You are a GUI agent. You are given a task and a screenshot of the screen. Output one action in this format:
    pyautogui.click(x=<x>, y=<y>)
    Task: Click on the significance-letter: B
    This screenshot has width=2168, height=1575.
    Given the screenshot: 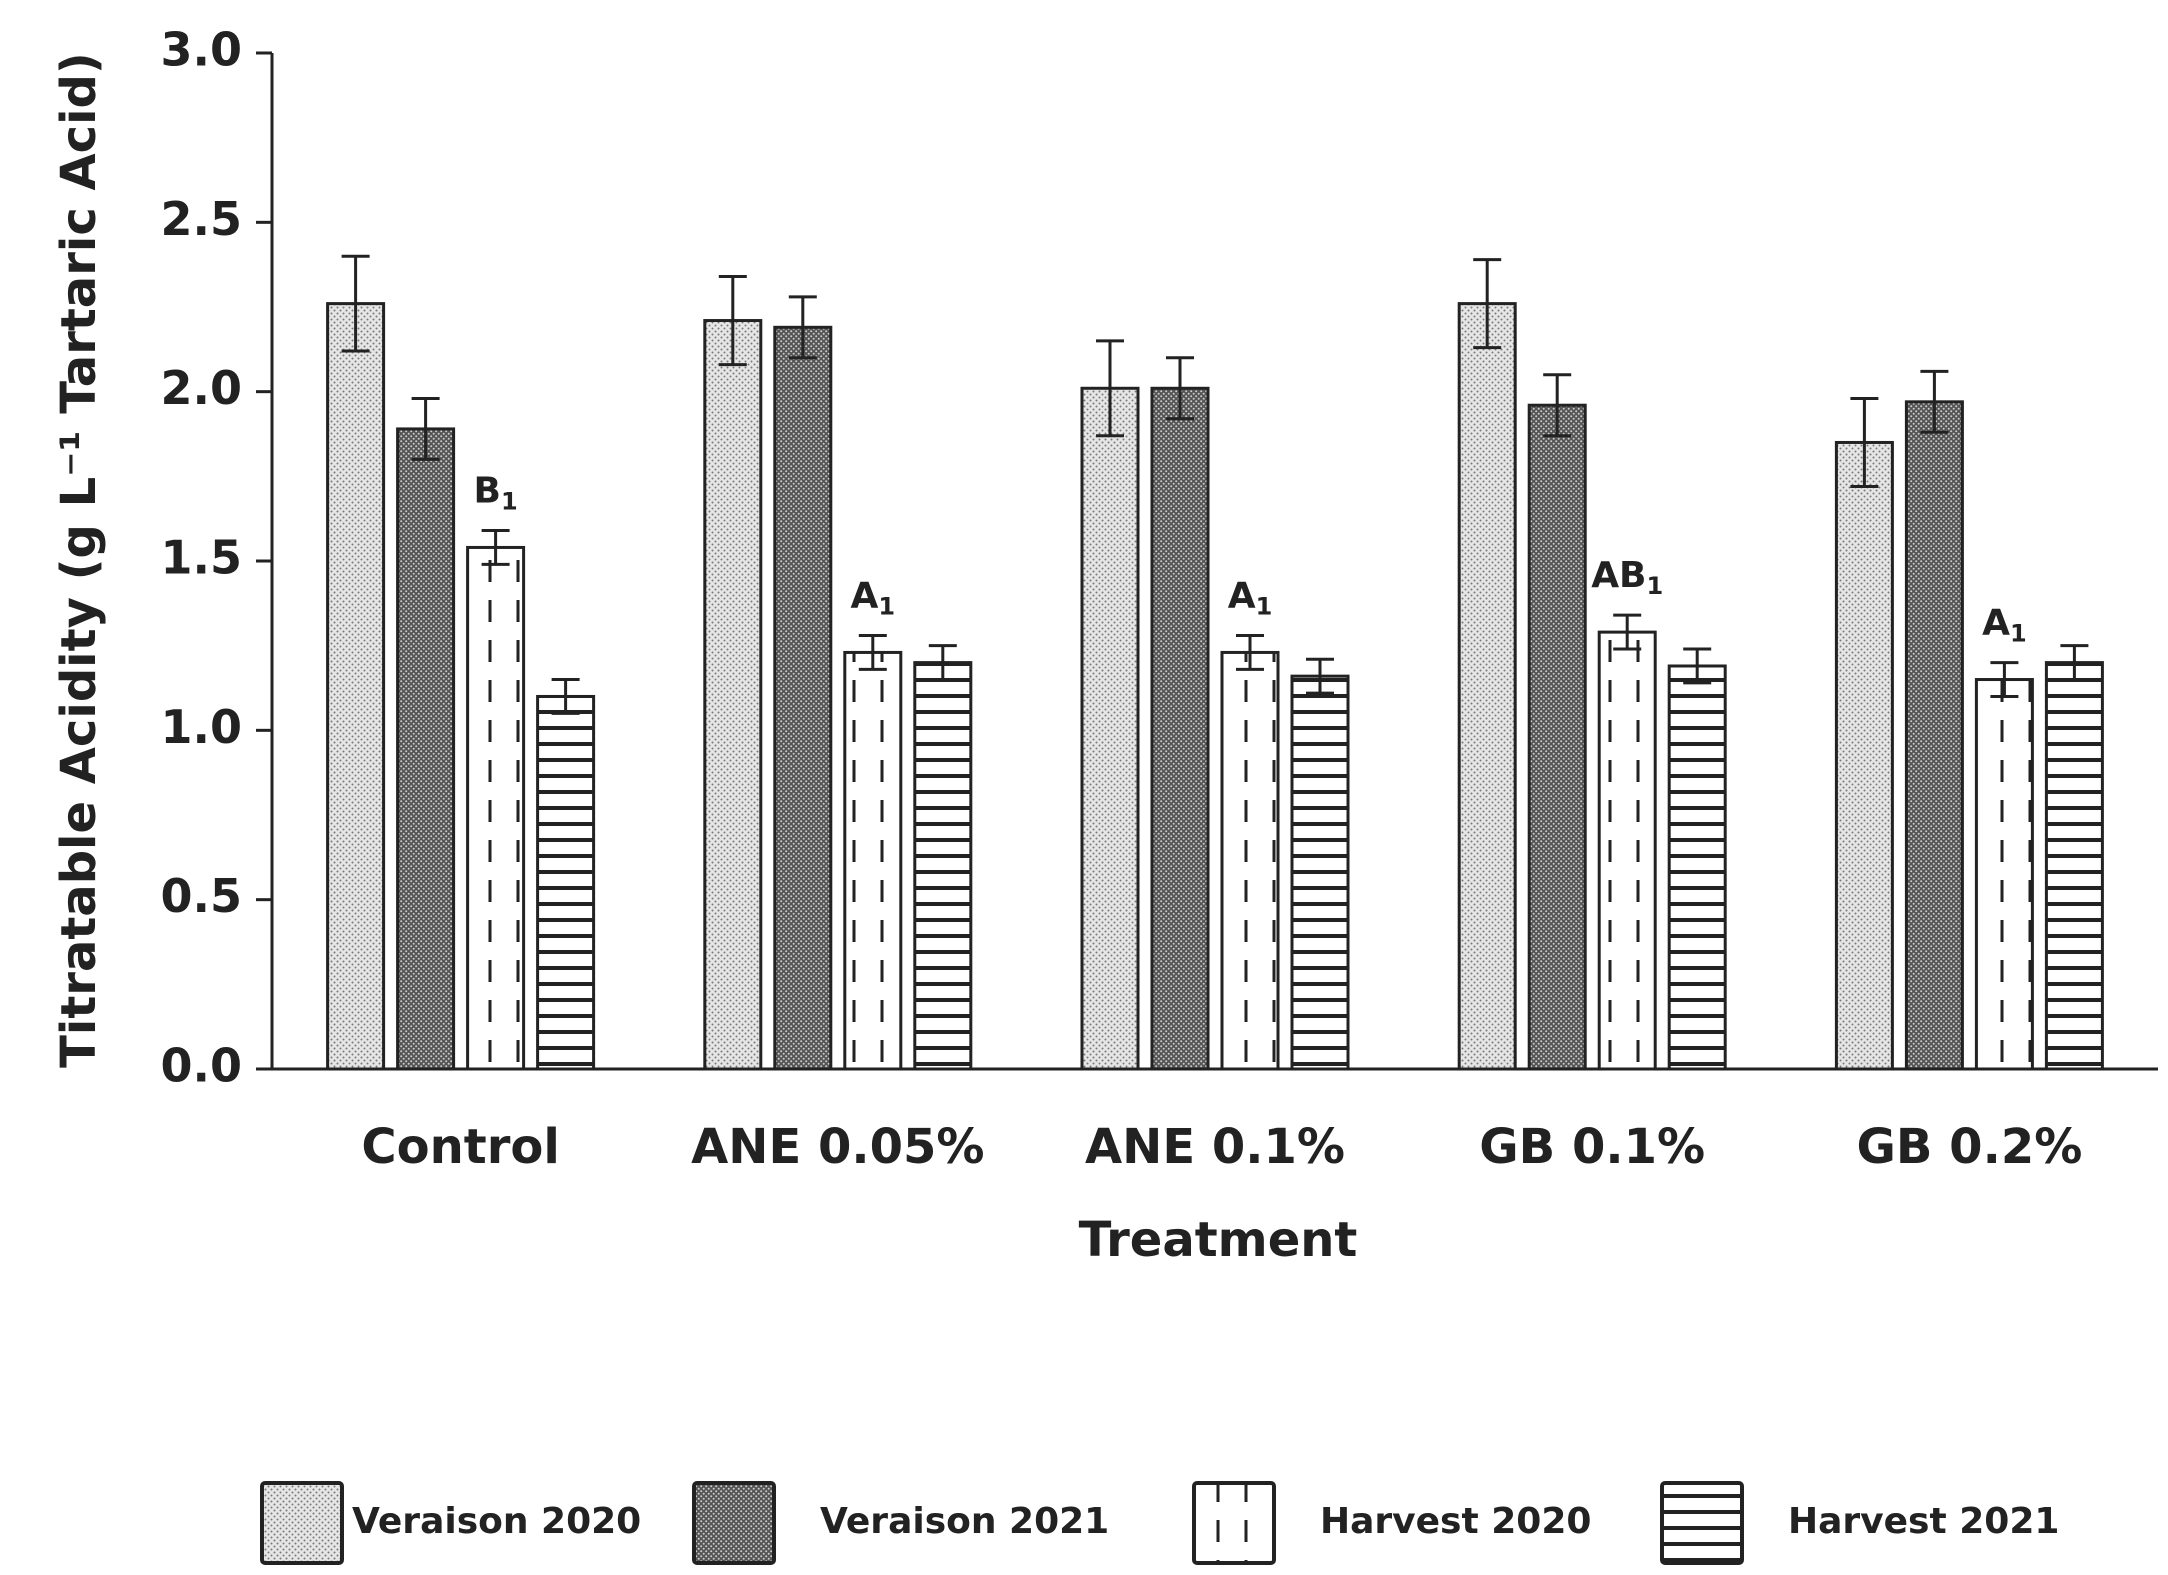 What is the action you would take?
    pyautogui.click(x=487, y=491)
    